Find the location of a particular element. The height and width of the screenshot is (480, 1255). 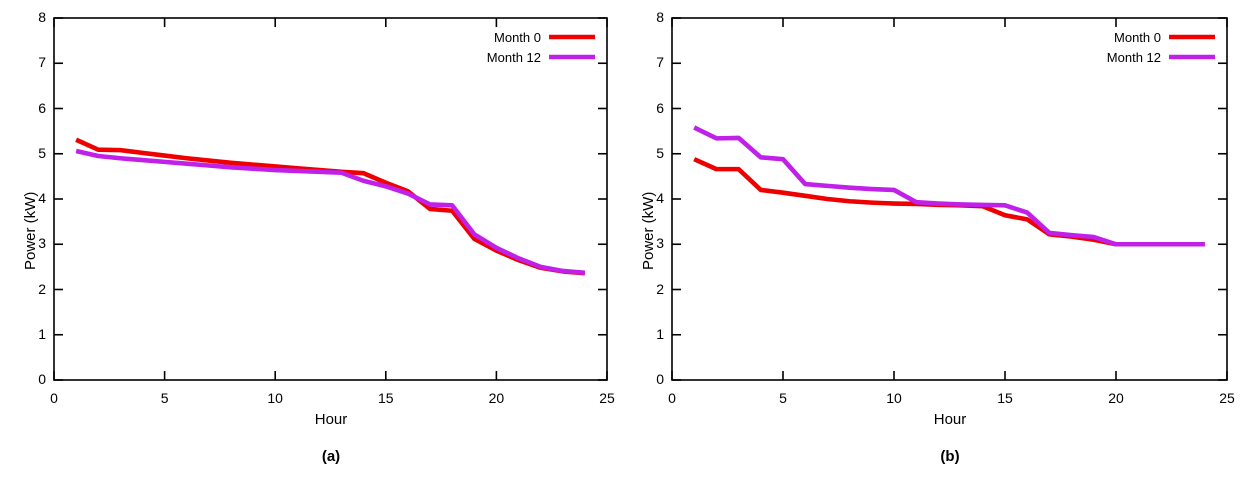

x-axis-label-a: Hour is located at coordinates (331, 419).